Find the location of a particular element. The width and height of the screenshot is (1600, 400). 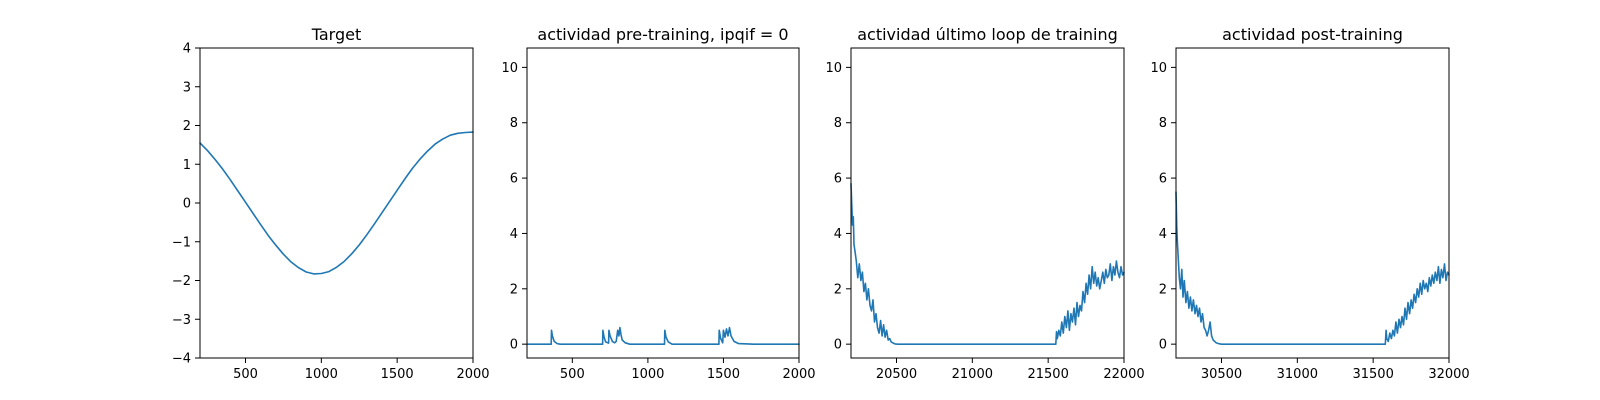

x-tick-label: 30500 is located at coordinates (1221, 374).